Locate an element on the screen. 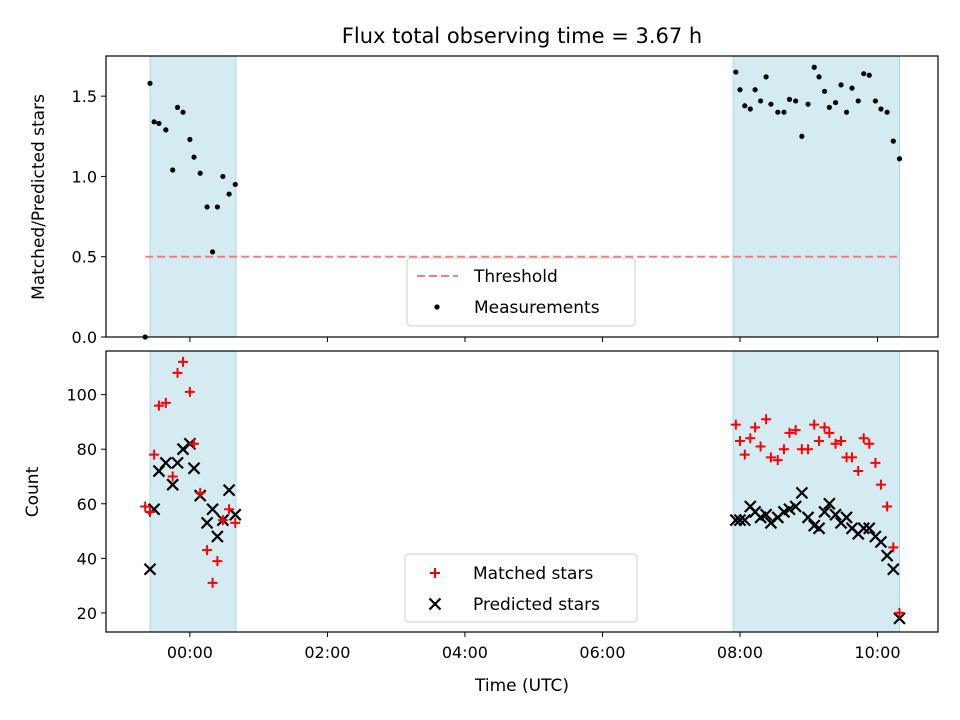  bottom-x-tick-label: 06:00 is located at coordinates (602, 652).